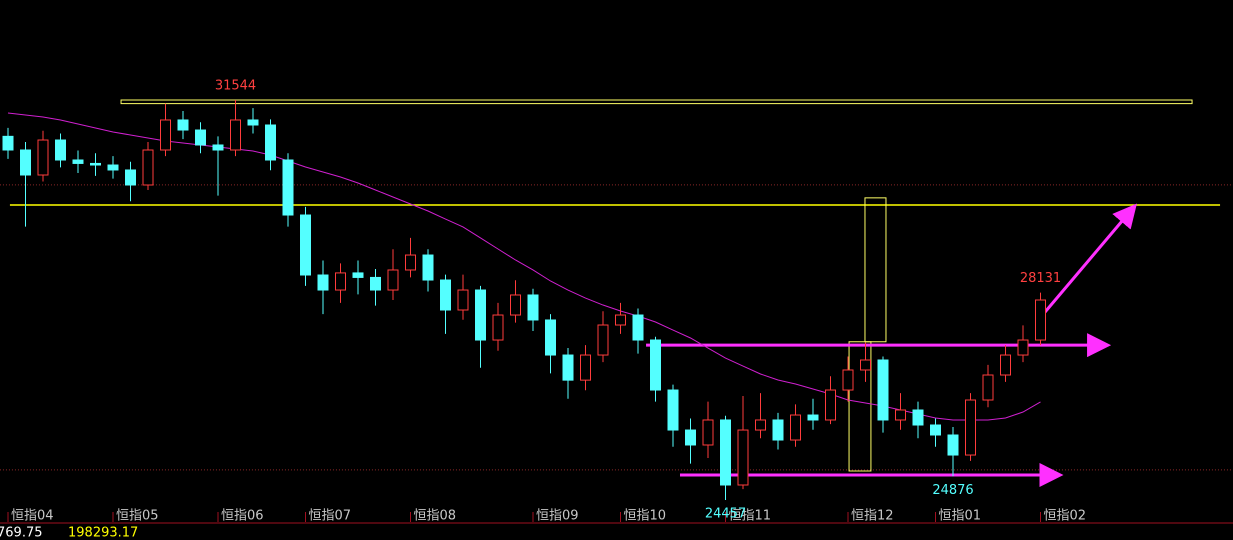 The image size is (1233, 540). I want to click on x-tick-label: 恒指09, so click(557, 516).